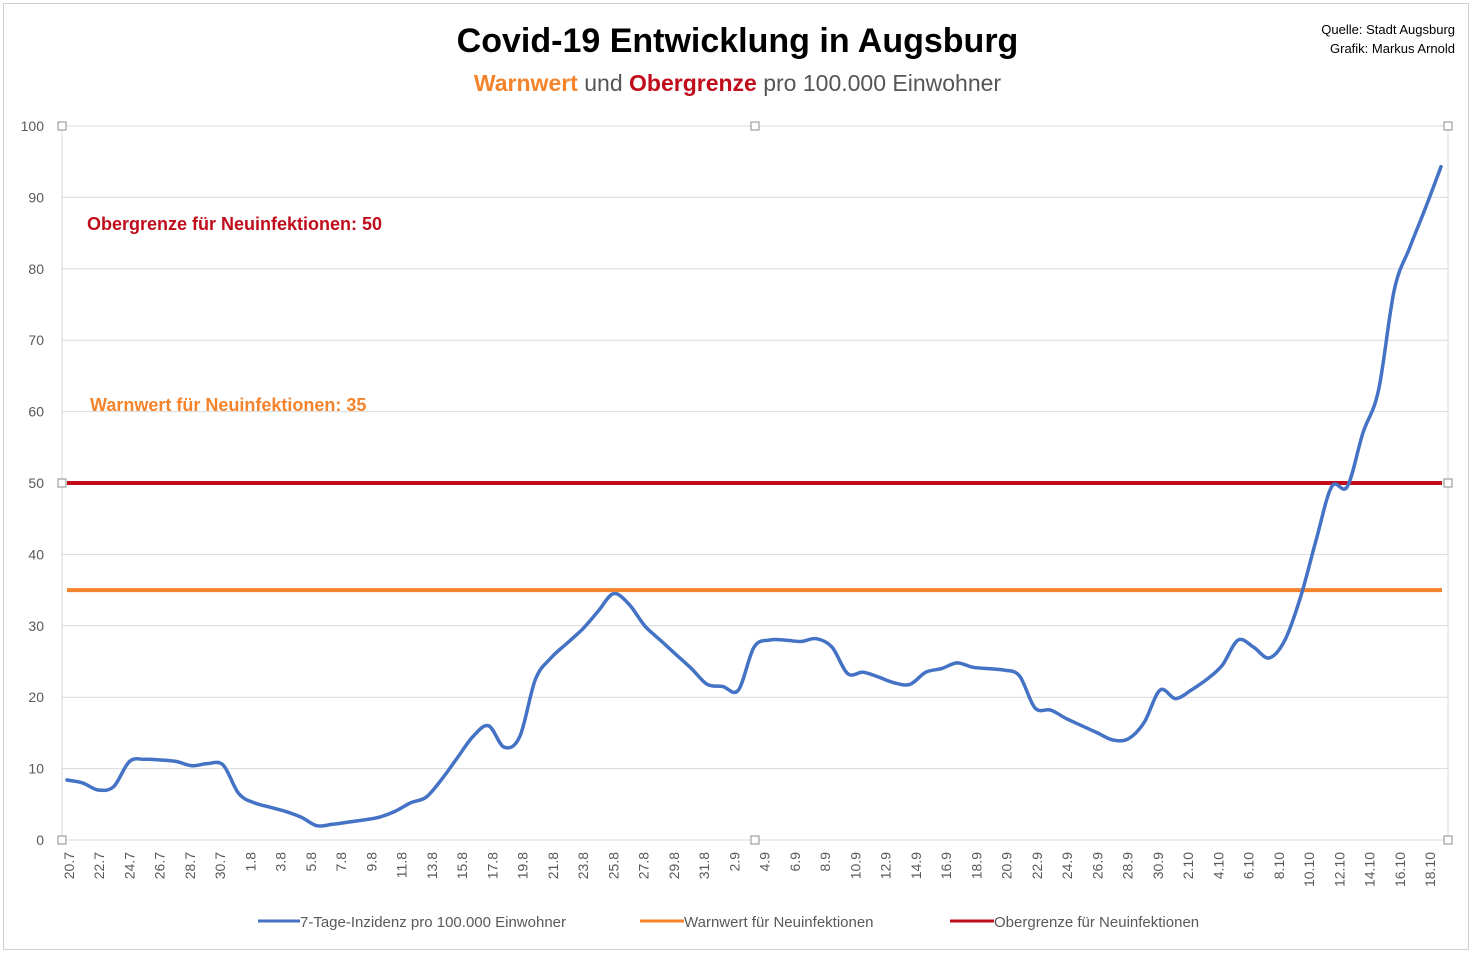 This screenshot has height=956, width=1475. I want to click on subtitle-obergrenze: Obergrenze, so click(693, 83).